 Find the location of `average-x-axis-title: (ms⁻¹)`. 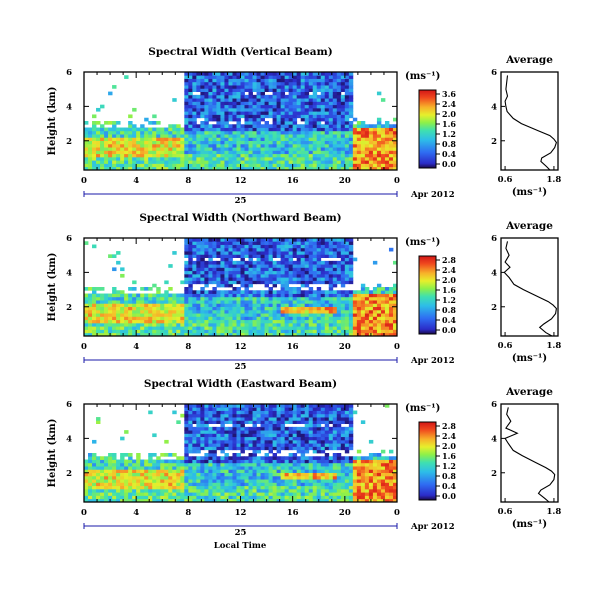

average-x-axis-title: (ms⁻¹) is located at coordinates (529, 358).